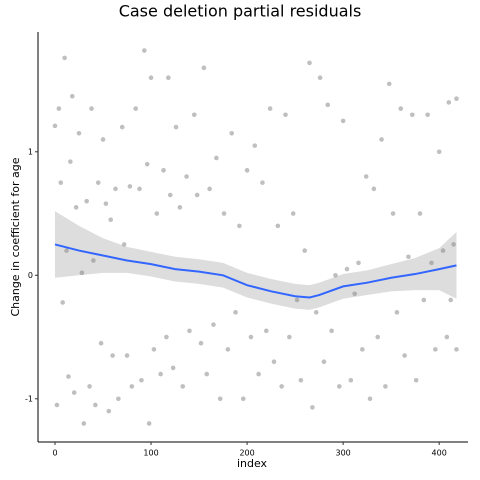 The width and height of the screenshot is (480, 480). What do you see at coordinates (54, 453) in the screenshot?
I see `x-tick-label: 0` at bounding box center [54, 453].